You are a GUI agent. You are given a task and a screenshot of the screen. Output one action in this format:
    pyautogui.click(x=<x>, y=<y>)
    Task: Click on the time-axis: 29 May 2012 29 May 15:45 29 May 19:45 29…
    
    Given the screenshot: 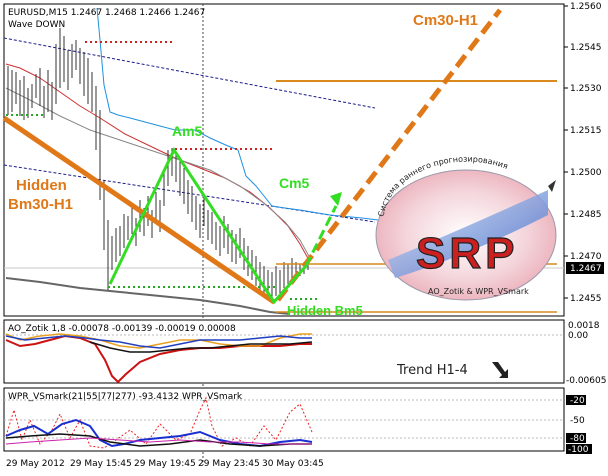 What is the action you would take?
    pyautogui.click(x=165, y=464)
    